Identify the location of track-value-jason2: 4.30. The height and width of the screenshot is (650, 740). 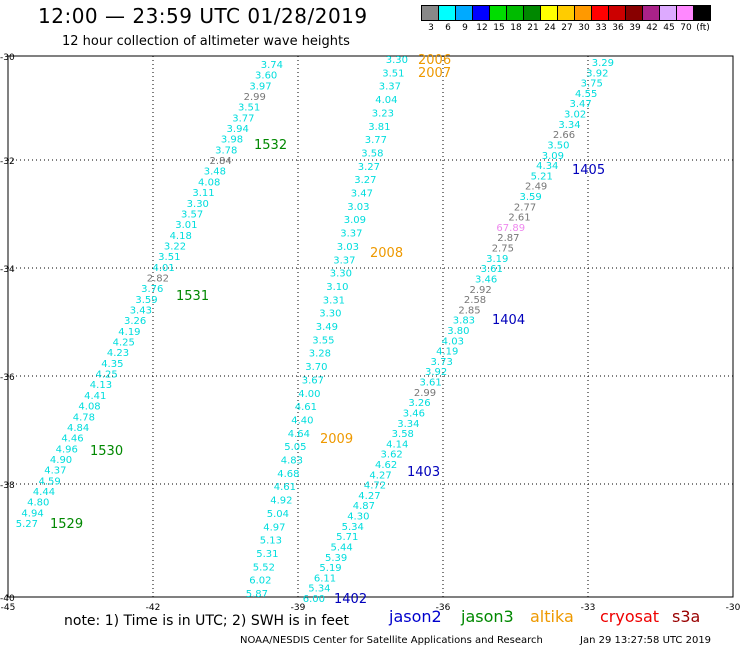
(358, 517).